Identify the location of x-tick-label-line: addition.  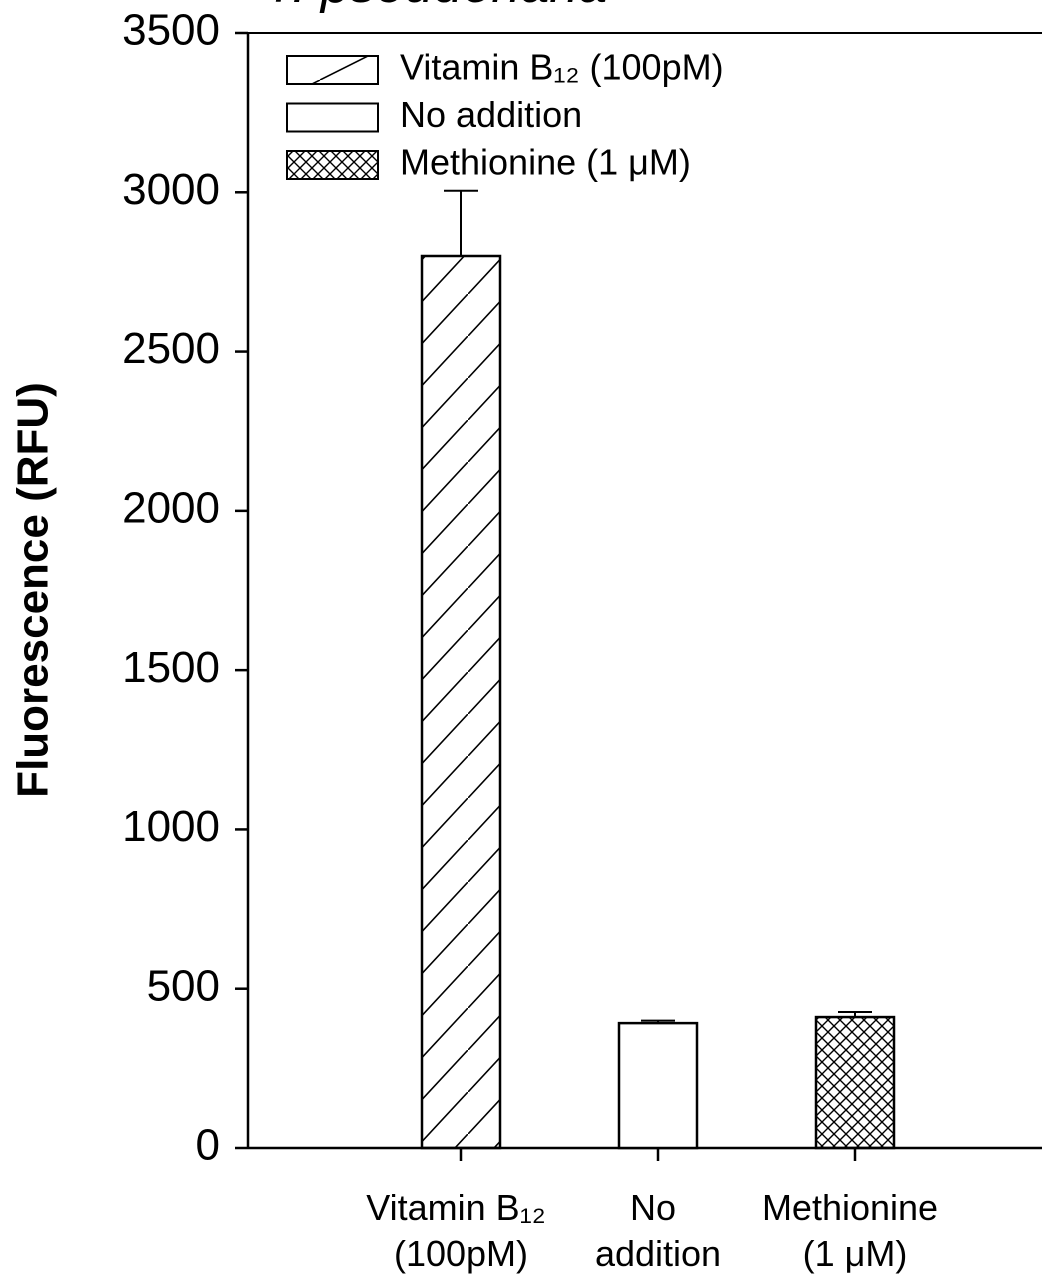
(658, 1253).